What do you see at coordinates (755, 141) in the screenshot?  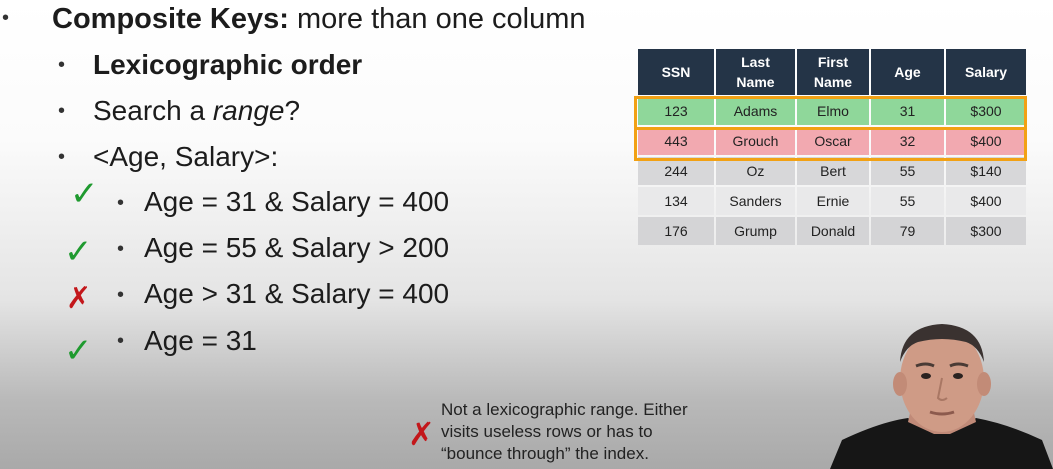 I see `cell: Grouch` at bounding box center [755, 141].